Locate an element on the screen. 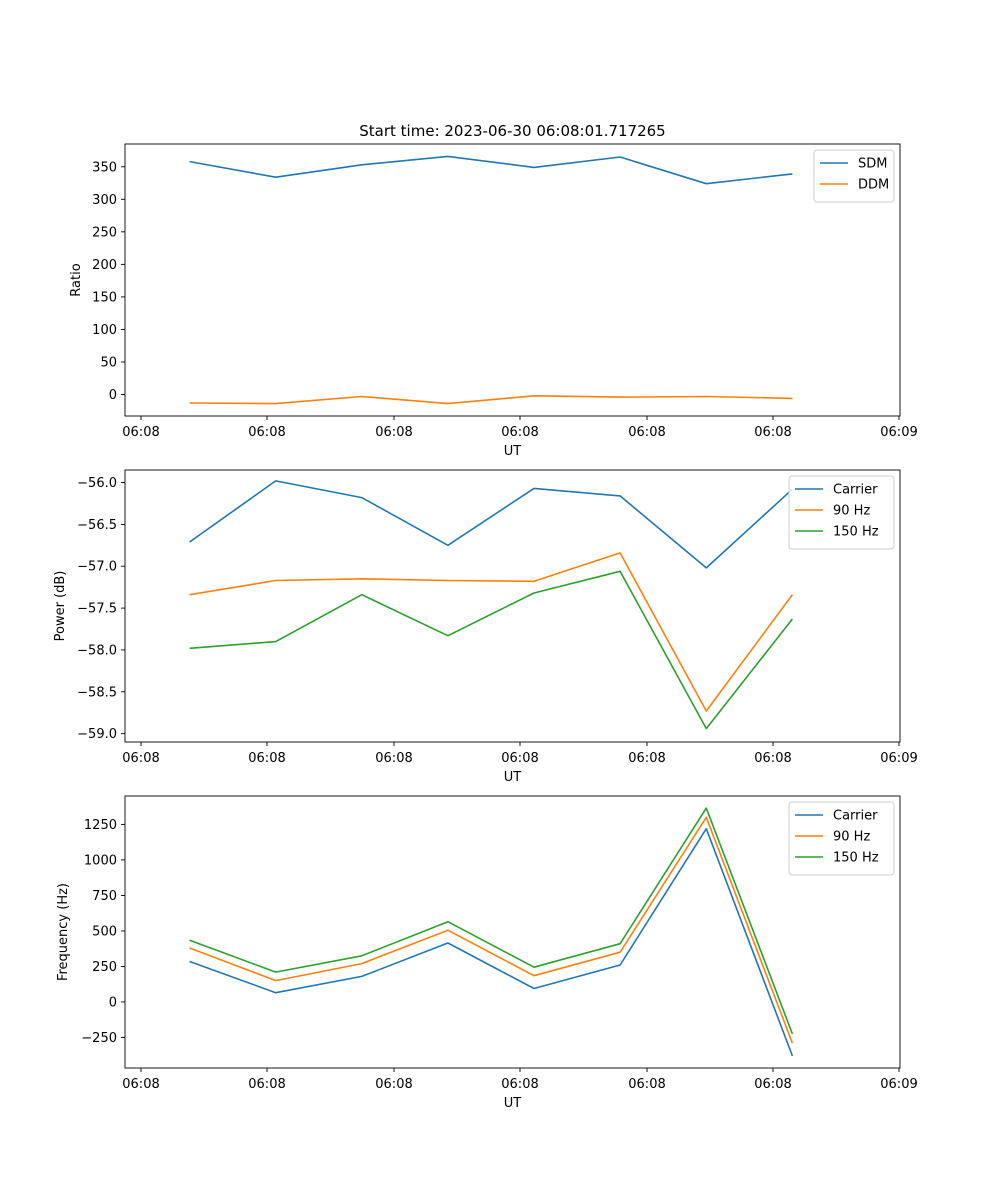 The height and width of the screenshot is (1200, 1000). y-tick-label: 500 is located at coordinates (104, 931).